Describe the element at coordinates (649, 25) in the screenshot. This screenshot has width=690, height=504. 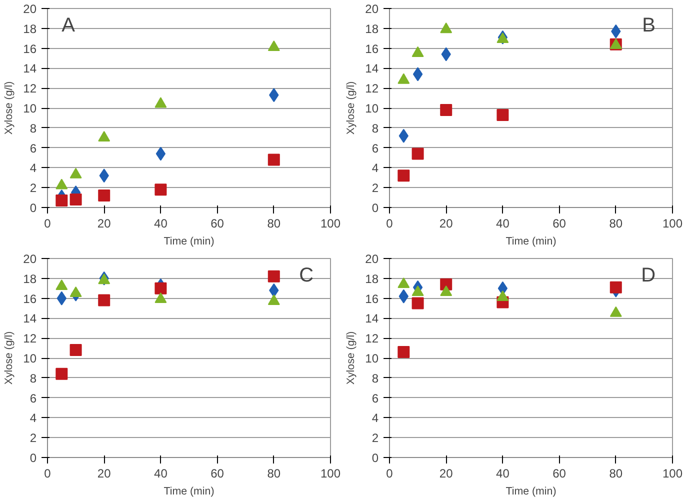
I see `annotation: B` at that location.